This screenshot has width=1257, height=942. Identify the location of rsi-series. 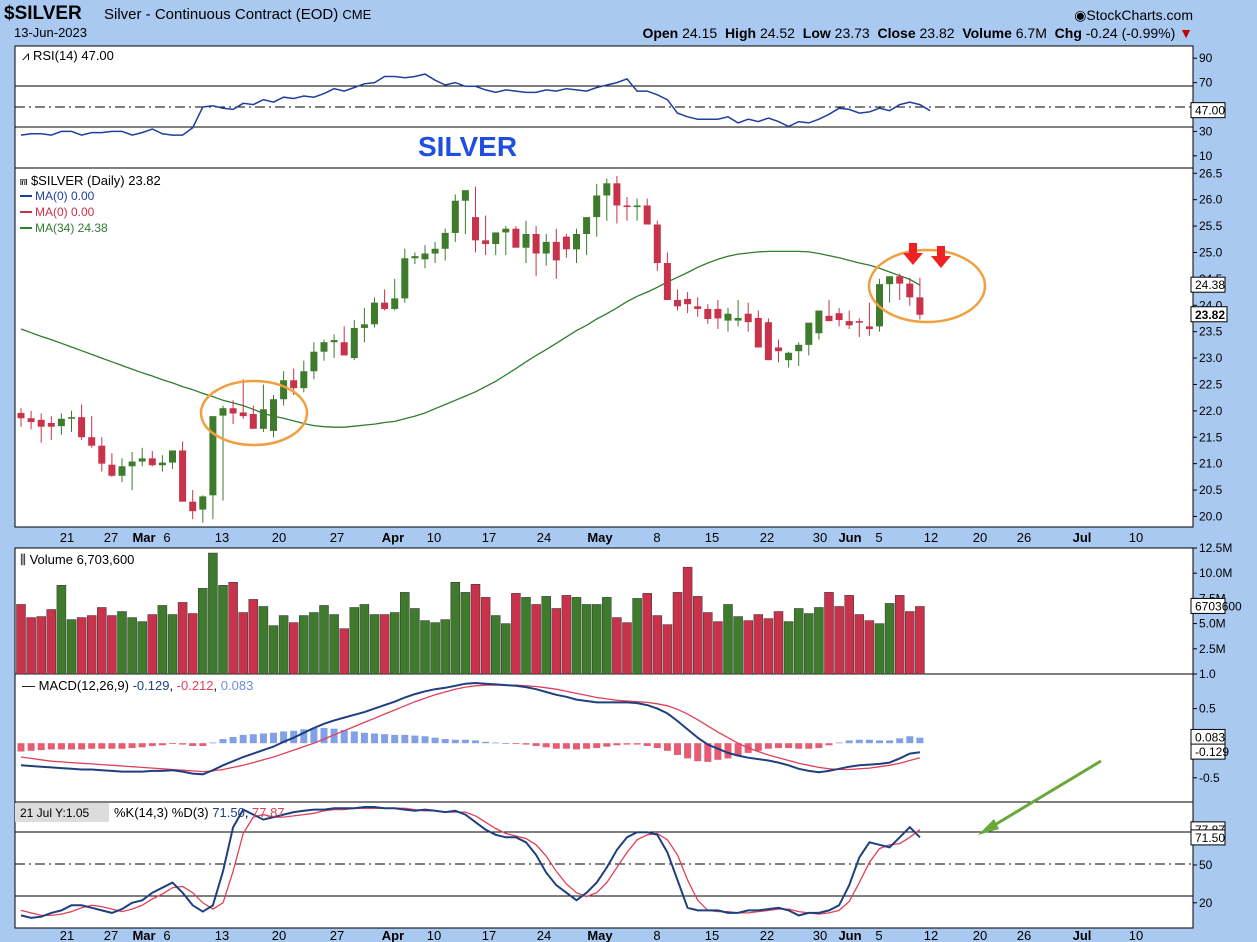
(475, 104).